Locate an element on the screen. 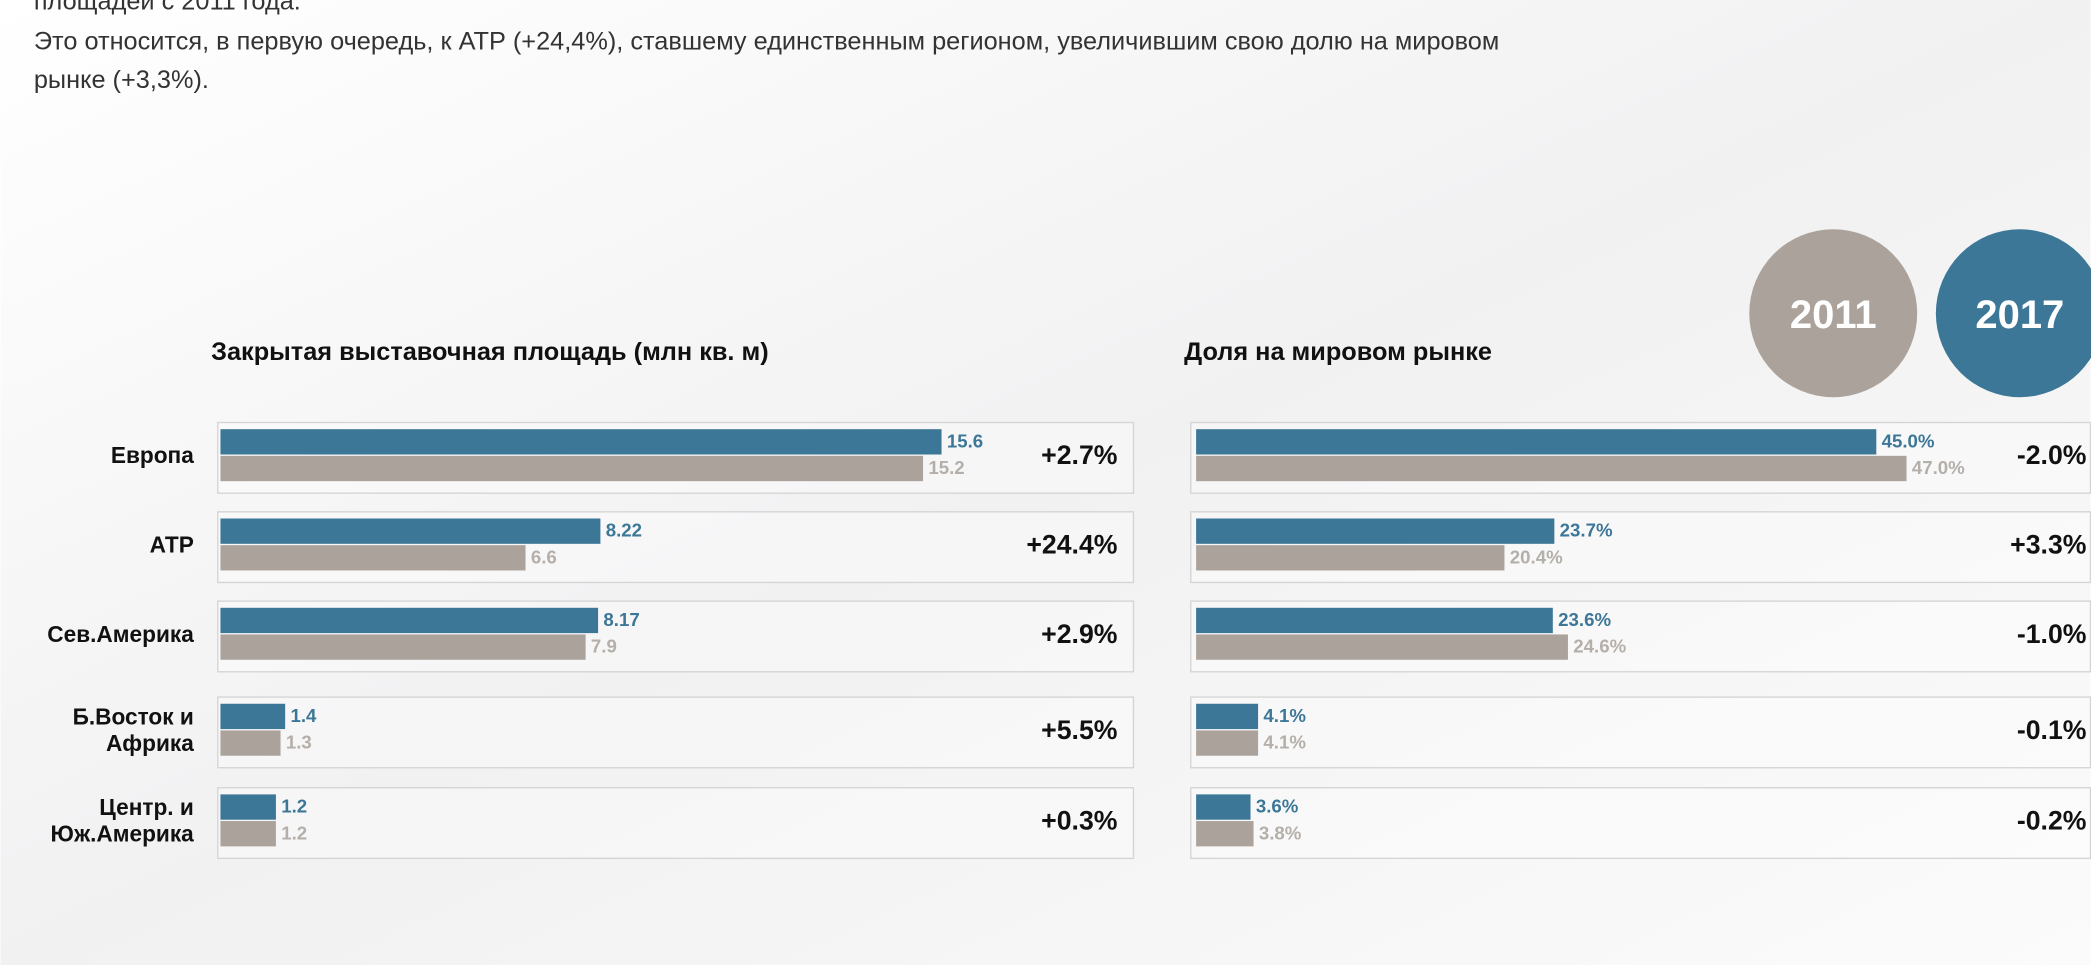 The image size is (2091, 970). change-label: -1.0% is located at coordinates (2052, 634).